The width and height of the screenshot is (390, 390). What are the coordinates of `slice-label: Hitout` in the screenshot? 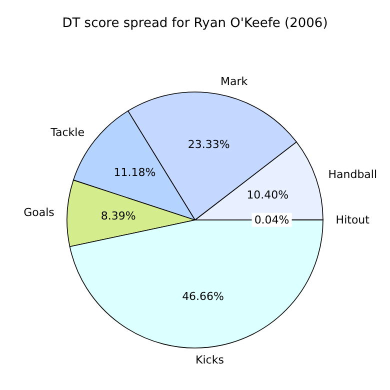 It's located at (353, 219).